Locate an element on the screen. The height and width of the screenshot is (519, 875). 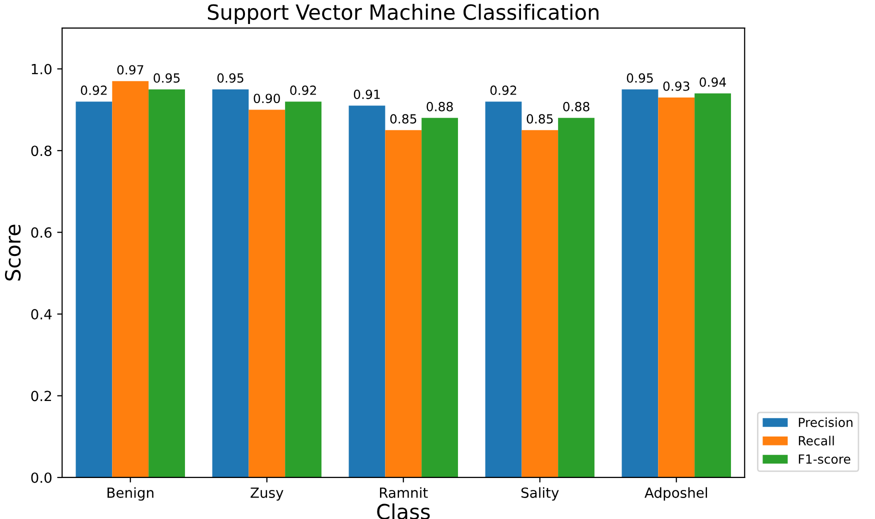
data-label: 0.93 is located at coordinates (676, 86).